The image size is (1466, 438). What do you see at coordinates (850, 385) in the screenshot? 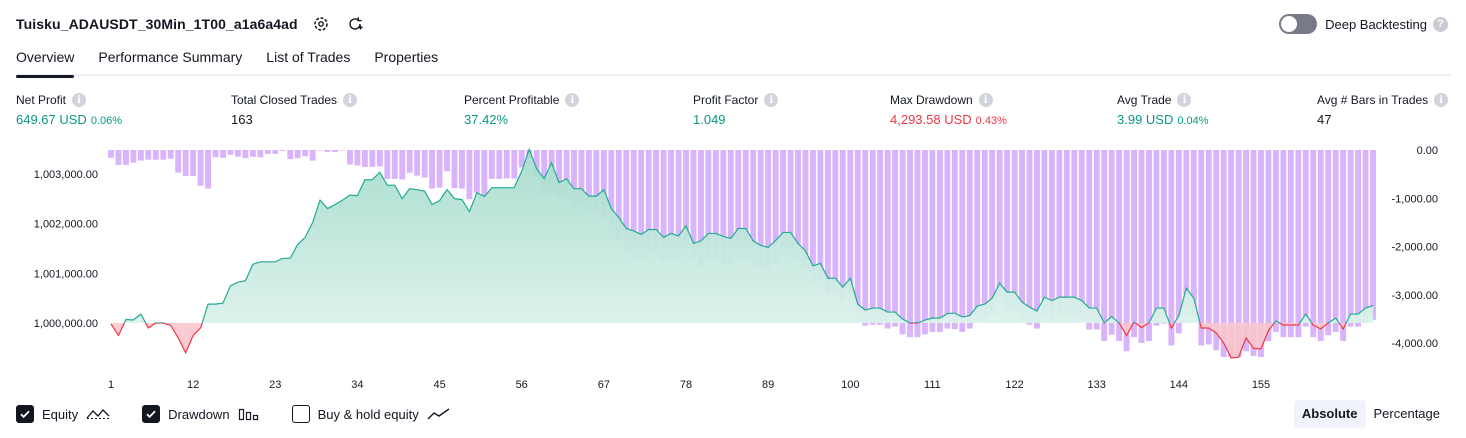
I see `x-axis-tick: 100` at bounding box center [850, 385].